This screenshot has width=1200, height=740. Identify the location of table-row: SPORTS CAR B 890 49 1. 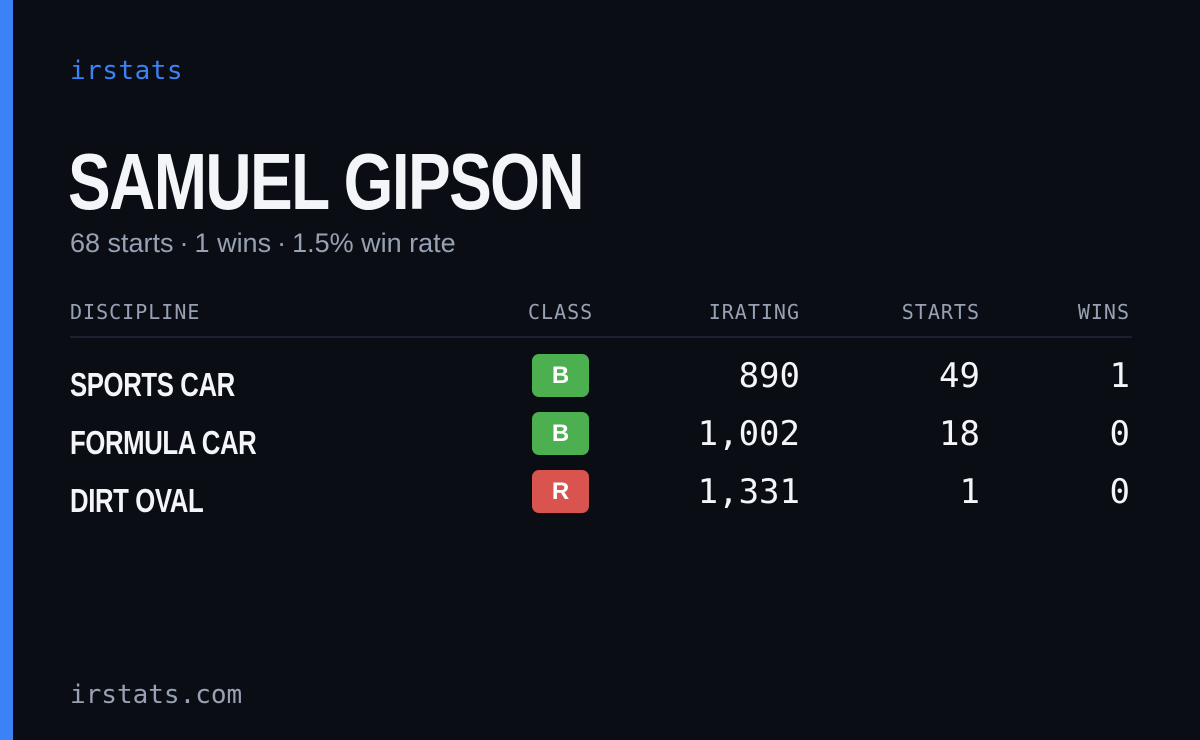
(601, 383).